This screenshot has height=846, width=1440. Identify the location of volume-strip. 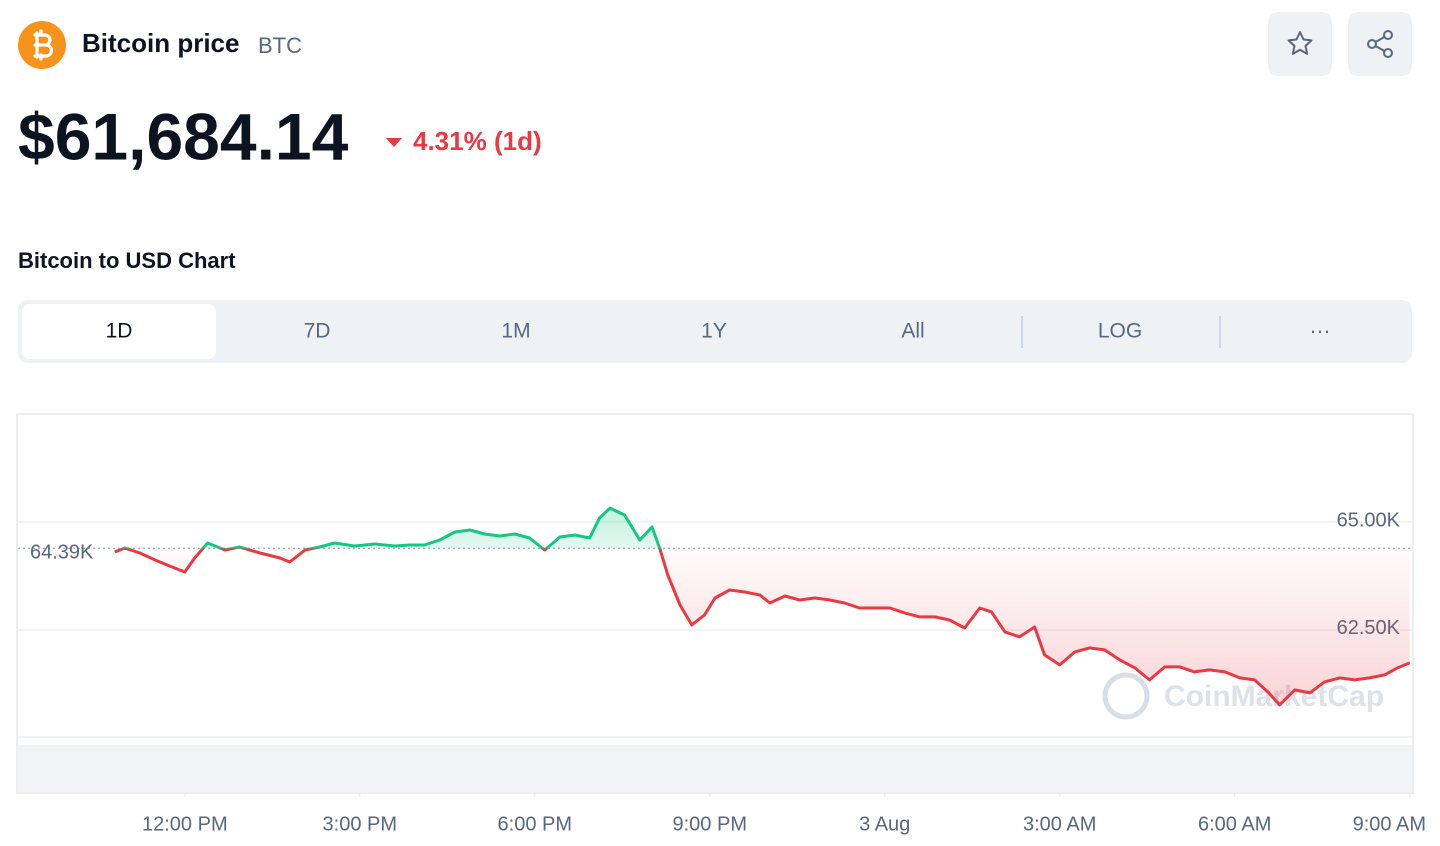
(715, 768).